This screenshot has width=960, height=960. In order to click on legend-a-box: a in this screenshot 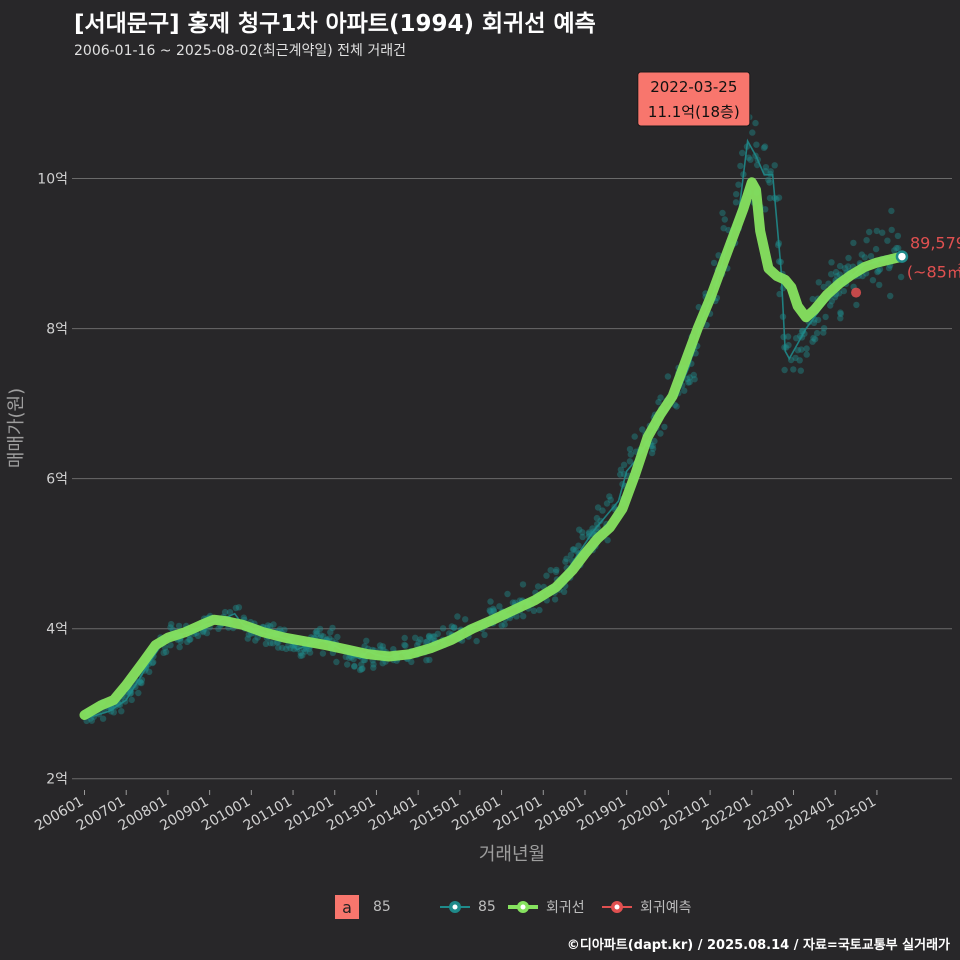, I will do `click(347, 907)`.